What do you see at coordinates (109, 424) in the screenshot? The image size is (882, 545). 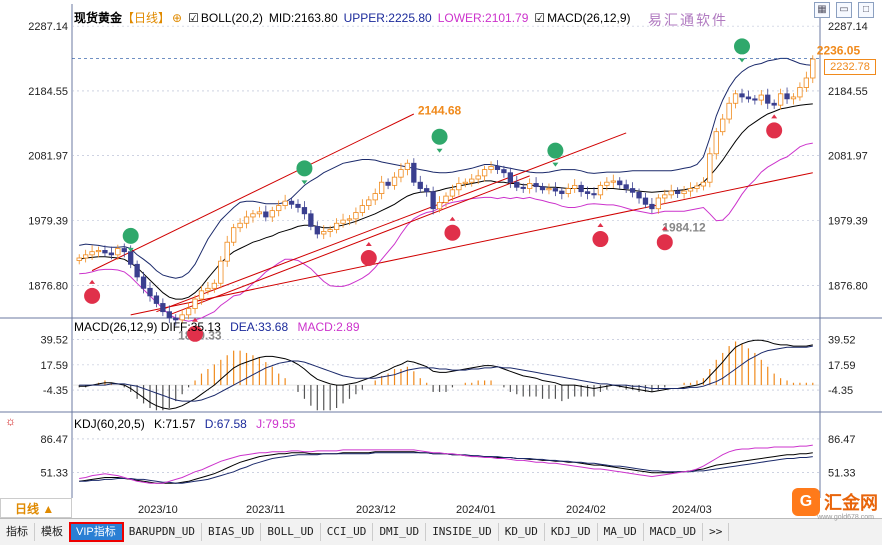 I see `kdj-title: KDJ(60,20,5)` at bounding box center [109, 424].